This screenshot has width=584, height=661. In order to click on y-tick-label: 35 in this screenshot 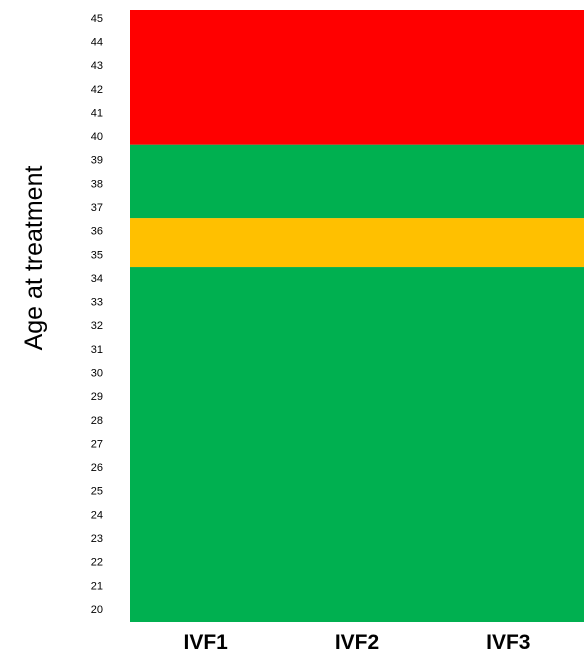, I will do `click(97, 255)`.